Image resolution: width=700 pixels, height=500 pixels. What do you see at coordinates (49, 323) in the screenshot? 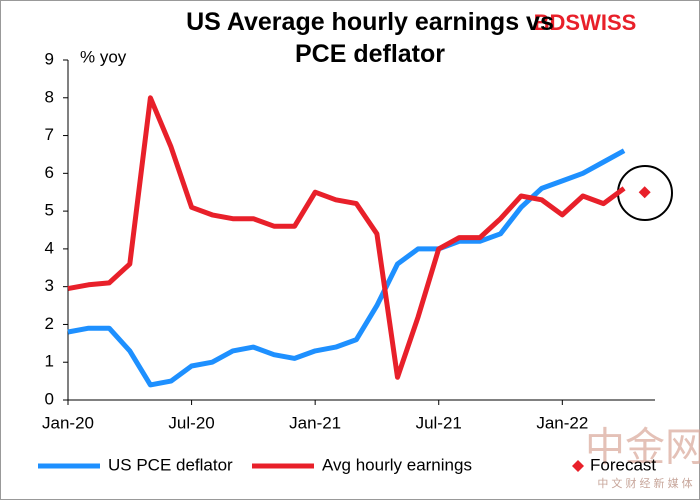
I see `y-tick-label: 2` at bounding box center [49, 323].